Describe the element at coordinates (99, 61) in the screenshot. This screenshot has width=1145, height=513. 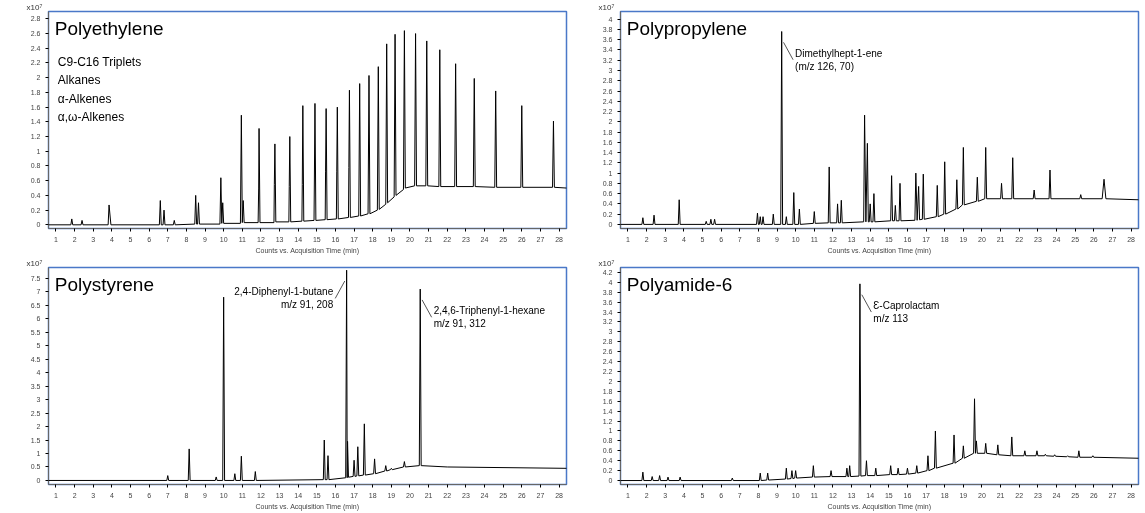
I see `annotation: C9-C16 Triplets` at that location.